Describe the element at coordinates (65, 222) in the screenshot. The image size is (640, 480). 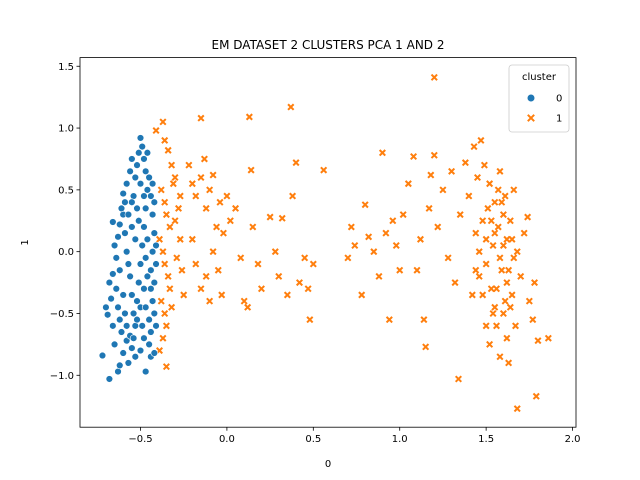
I see `y-axis-ticks: −1.0 −0.5 0.0 0.5 1.0 1.5` at that location.